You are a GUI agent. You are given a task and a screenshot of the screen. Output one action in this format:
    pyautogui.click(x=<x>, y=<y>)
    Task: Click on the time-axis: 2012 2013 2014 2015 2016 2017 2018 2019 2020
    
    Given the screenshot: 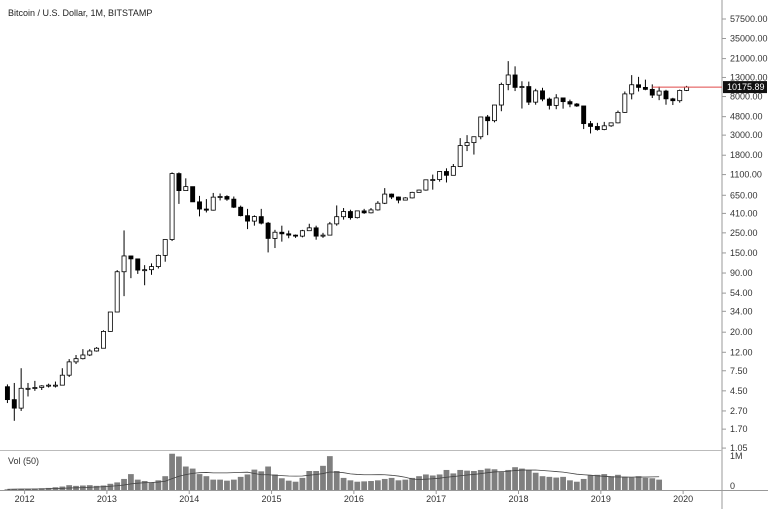 What is the action you would take?
    pyautogui.click(x=354, y=497)
    